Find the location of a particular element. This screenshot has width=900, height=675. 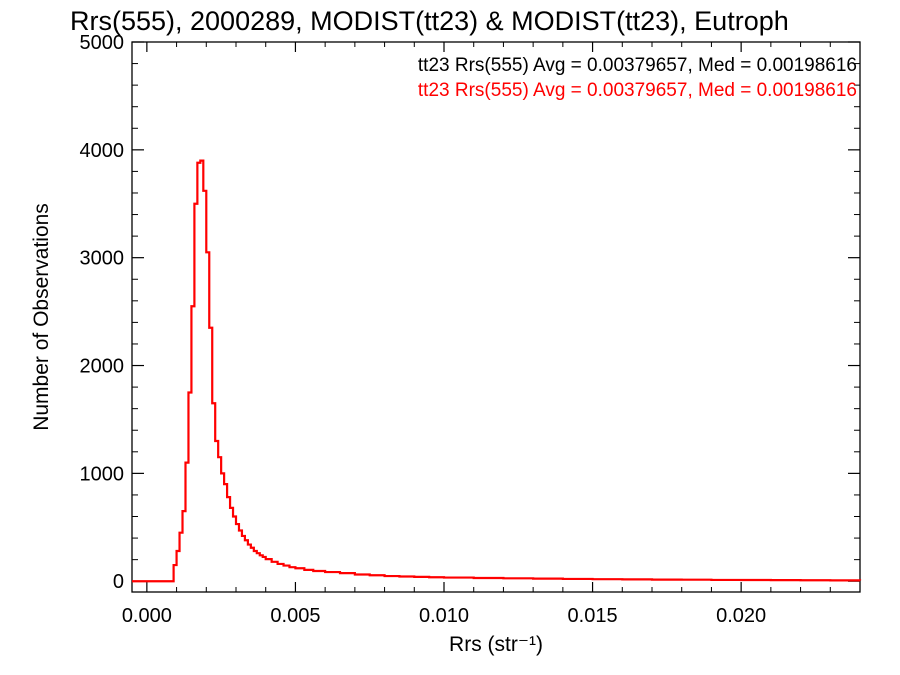

x-axis-label: Rrs (str⁻¹) is located at coordinates (496, 644).